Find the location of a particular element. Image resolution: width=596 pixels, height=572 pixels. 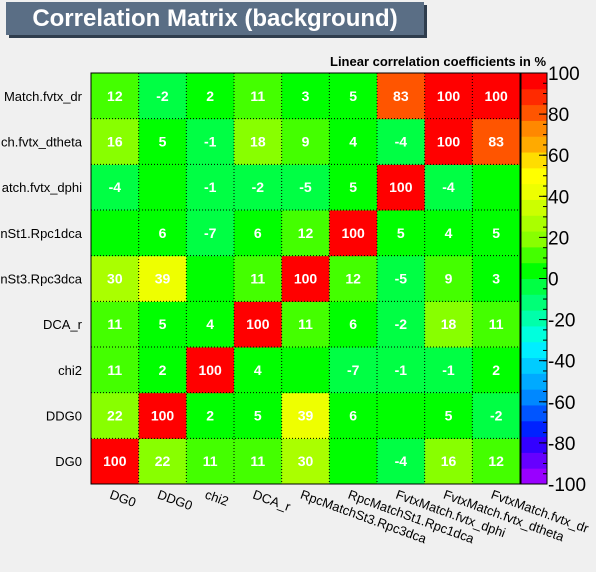

colorbar-tick-label: -60 is located at coordinates (561, 403).